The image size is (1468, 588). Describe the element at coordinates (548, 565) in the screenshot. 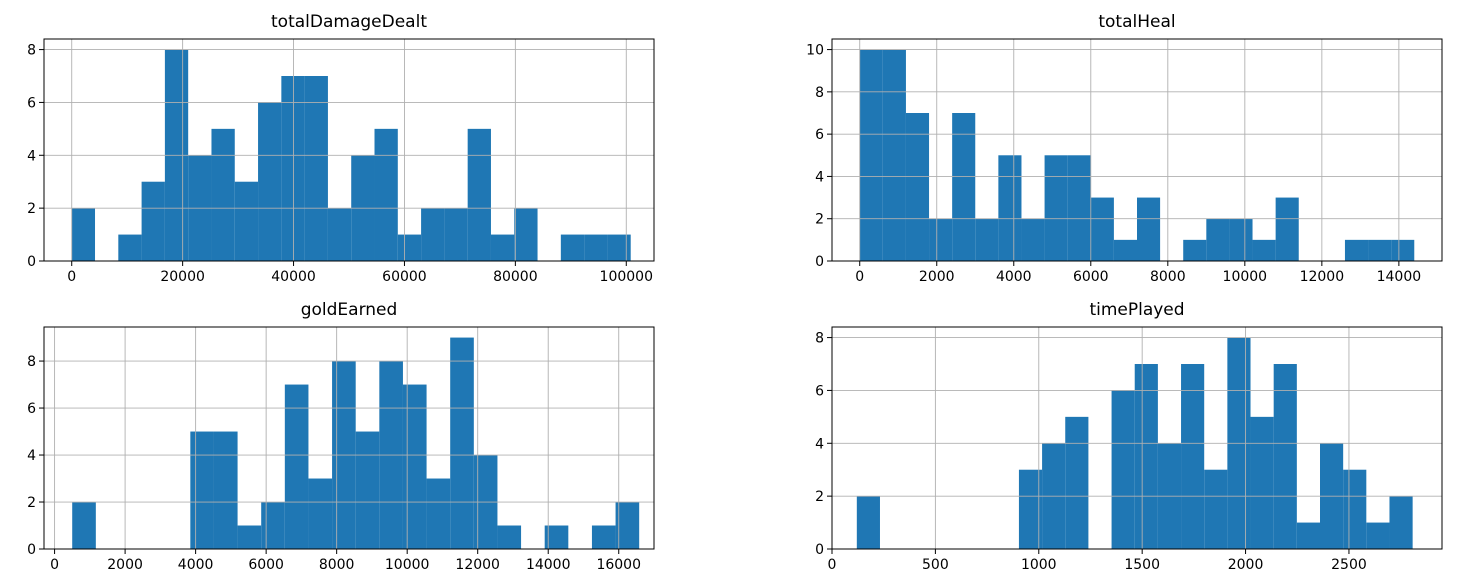

I see `x-tick-label: 14000` at that location.